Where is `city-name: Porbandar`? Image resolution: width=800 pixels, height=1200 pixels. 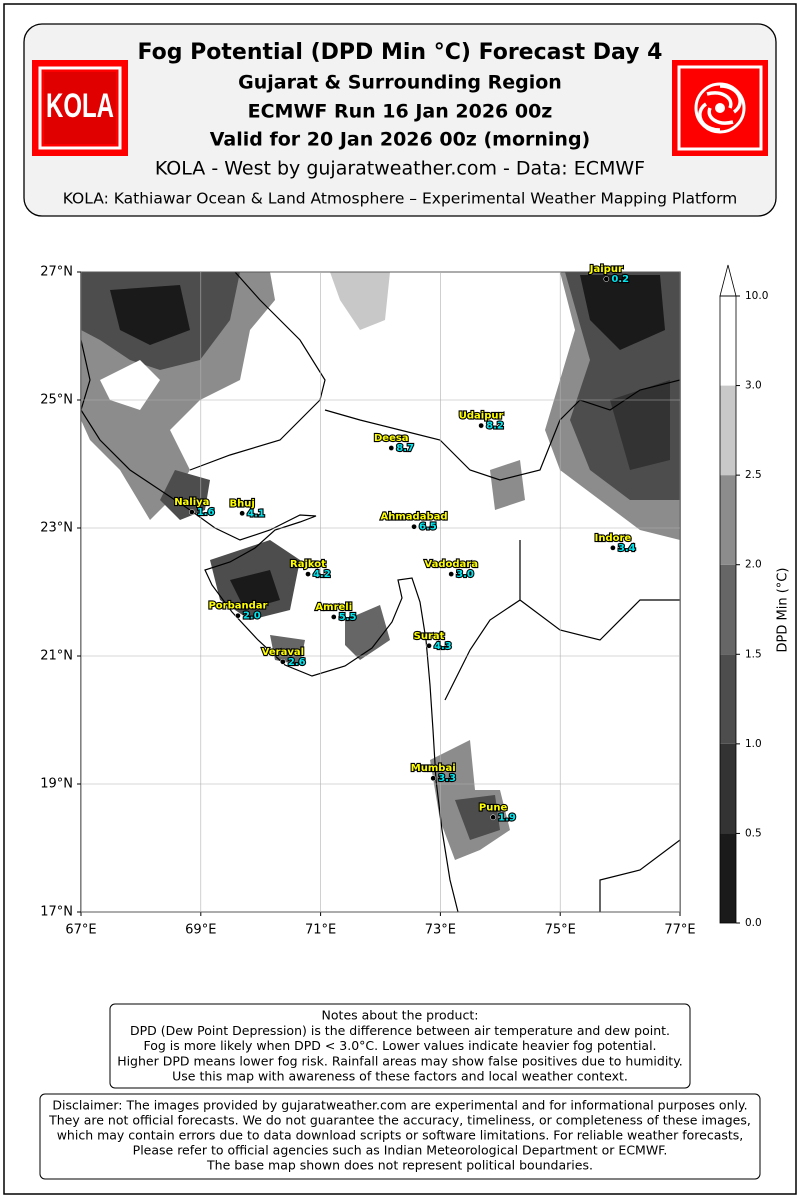
city-name: Porbandar is located at coordinates (237, 606).